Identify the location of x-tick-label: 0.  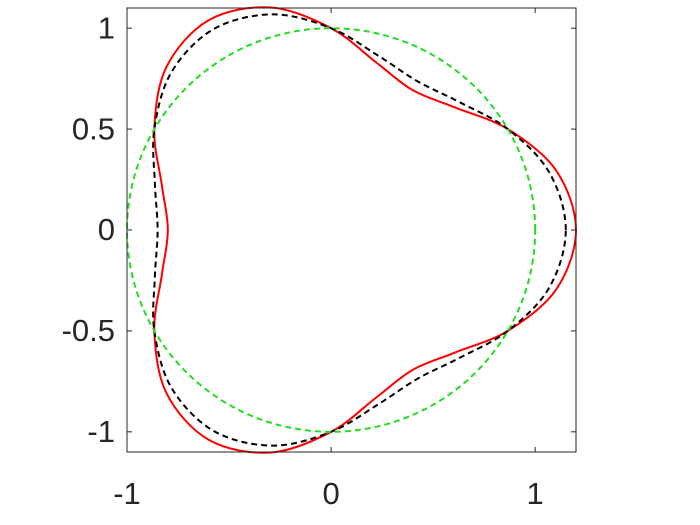
(330, 493).